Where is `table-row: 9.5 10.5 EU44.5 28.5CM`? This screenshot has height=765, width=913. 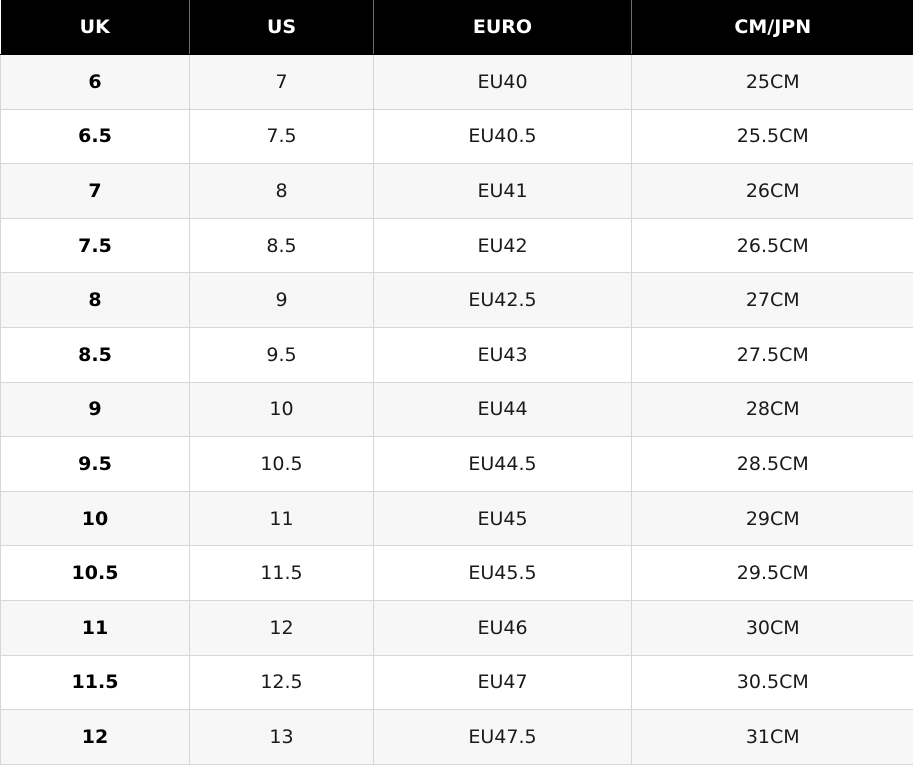 table-row: 9.5 10.5 EU44.5 28.5CM is located at coordinates (457, 464).